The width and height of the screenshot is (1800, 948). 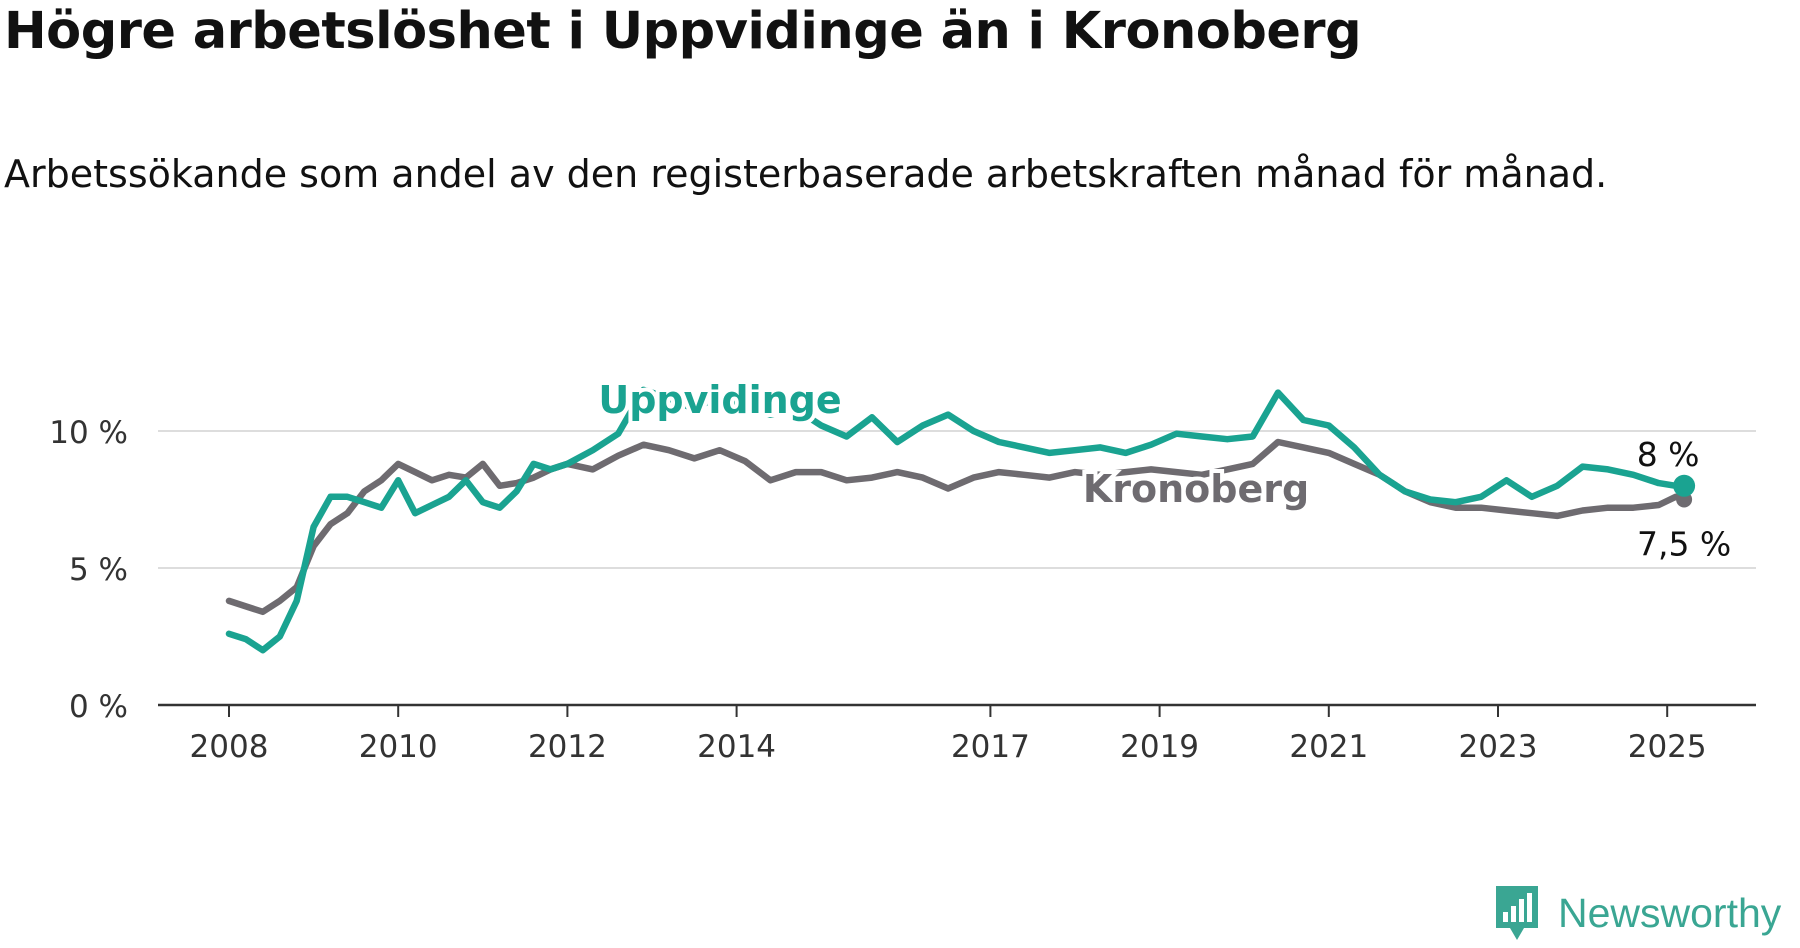 I want to click on y-tick-label: 10 %, so click(x=88, y=433).